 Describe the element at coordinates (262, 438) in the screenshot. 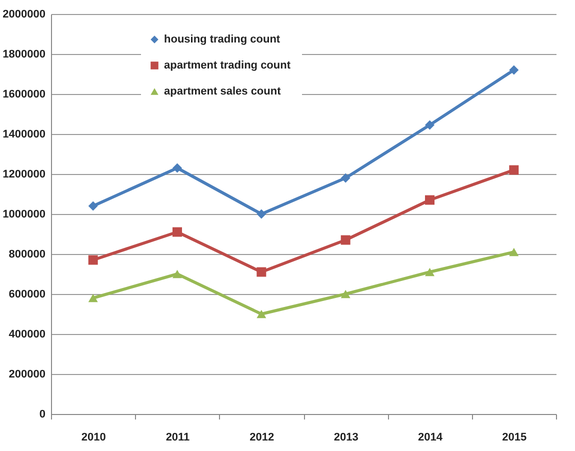

I see `x-tick-label: 2012` at that location.